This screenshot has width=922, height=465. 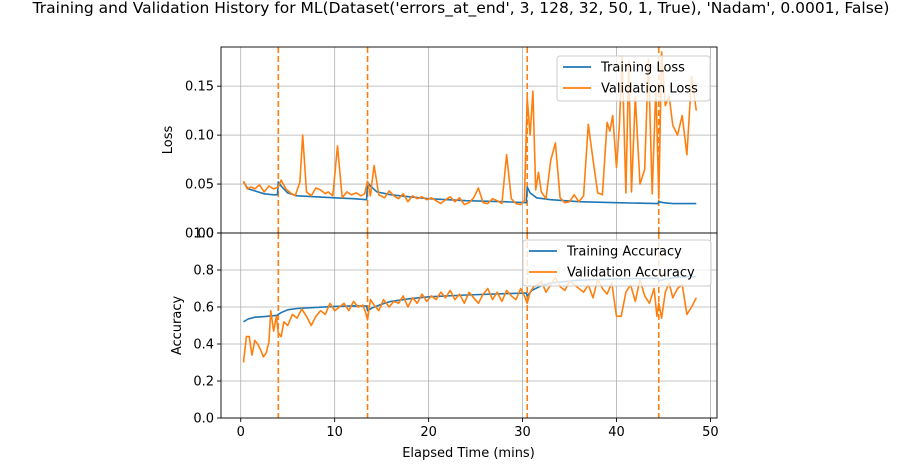 I want to click on y-tick-label: 0.8, so click(x=203, y=271).